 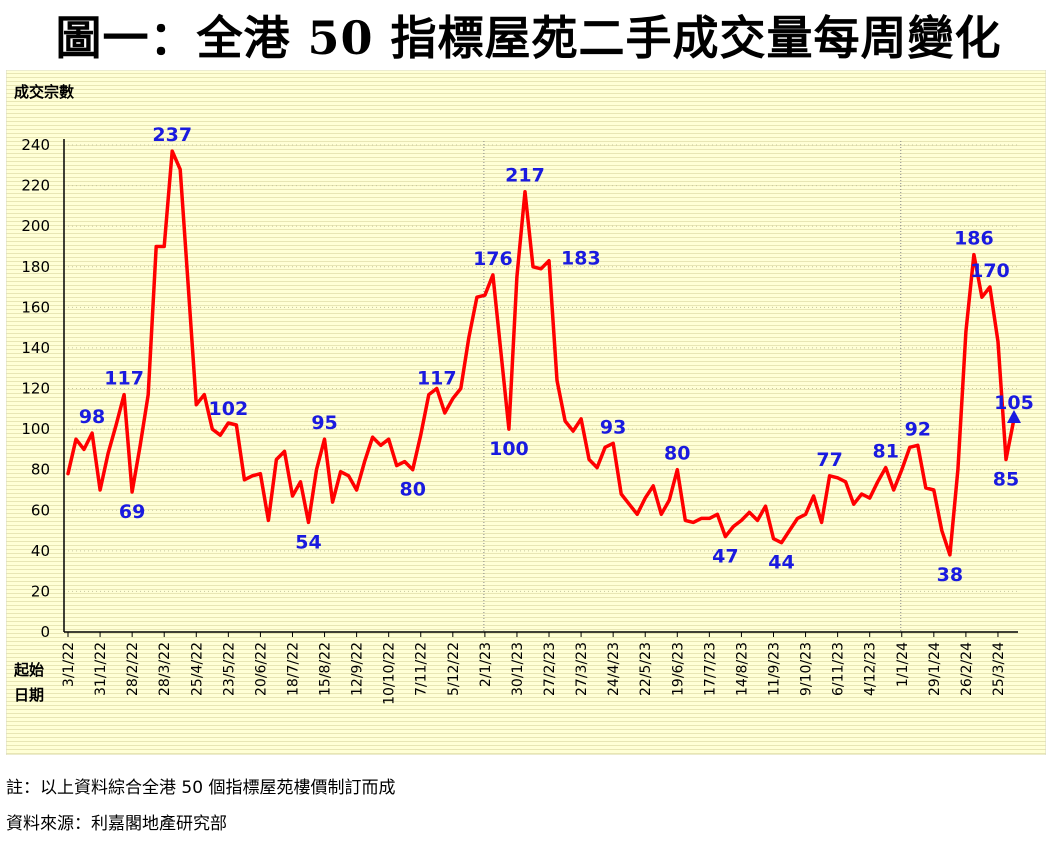 What do you see at coordinates (935, 669) in the screenshot?
I see `x-tick-label: 29/1/24` at bounding box center [935, 669].